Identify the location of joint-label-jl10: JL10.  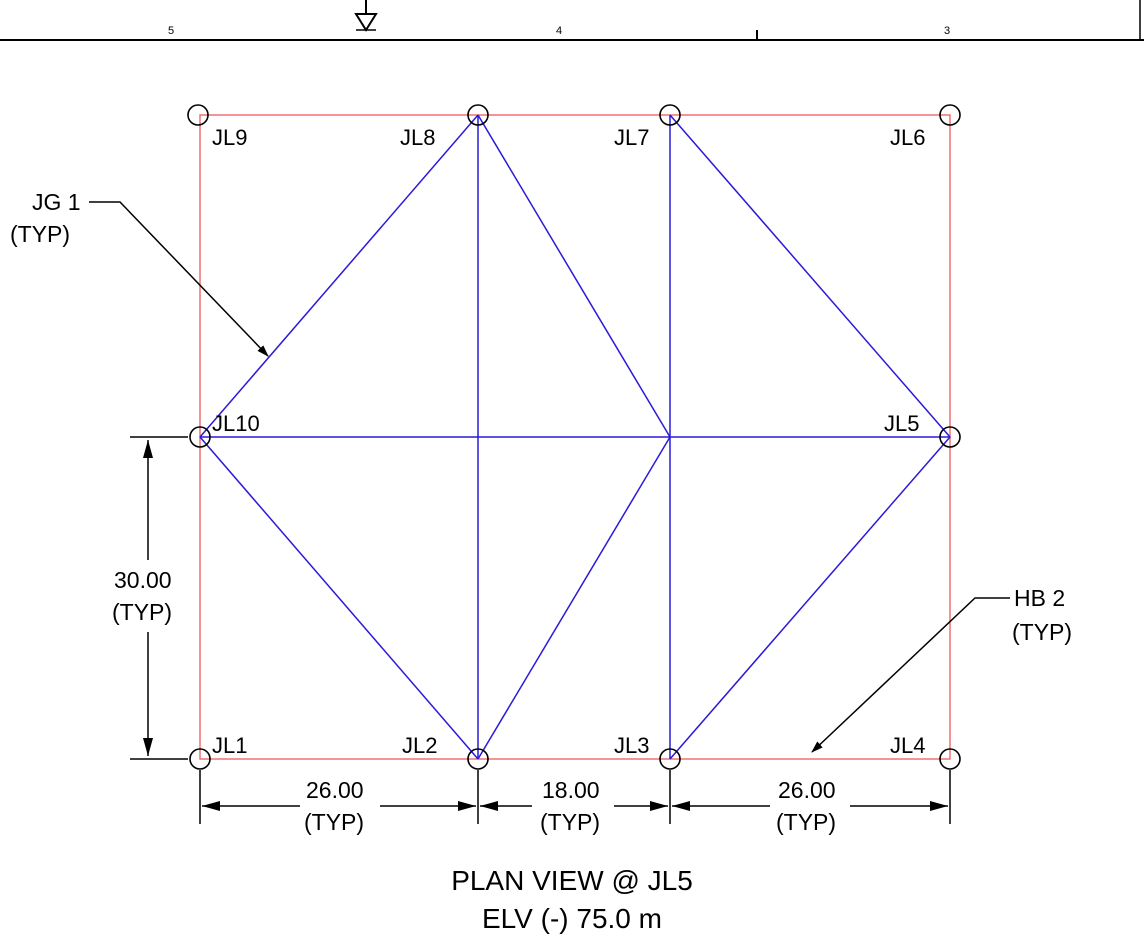
(236, 423).